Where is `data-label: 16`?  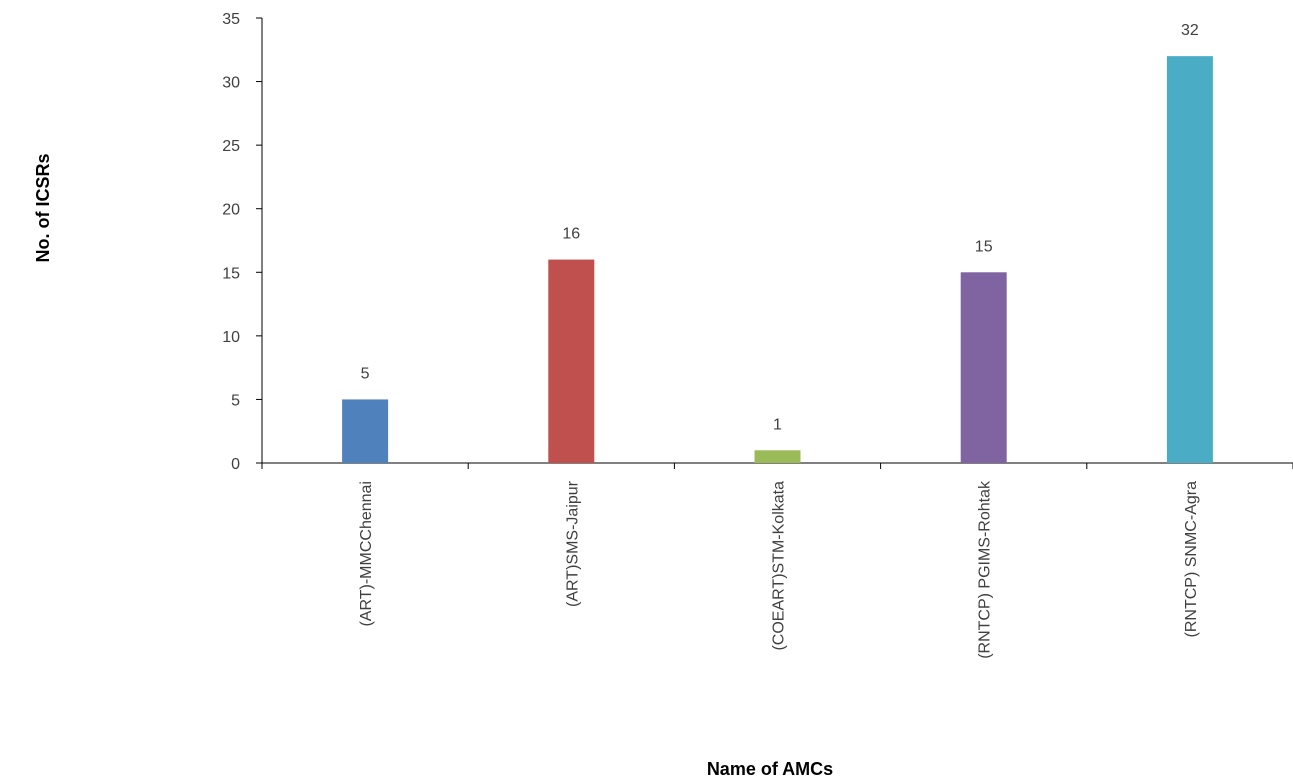 data-label: 16 is located at coordinates (571, 234).